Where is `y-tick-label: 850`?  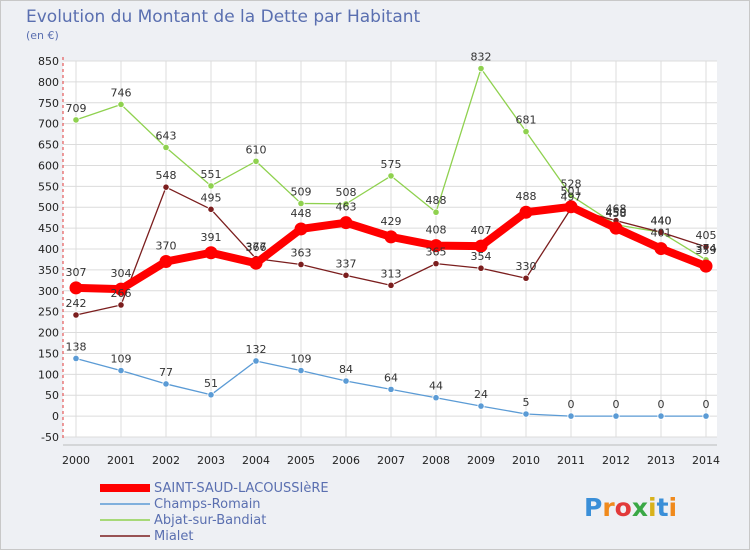 y-tick-label: 850 is located at coordinates (48, 61).